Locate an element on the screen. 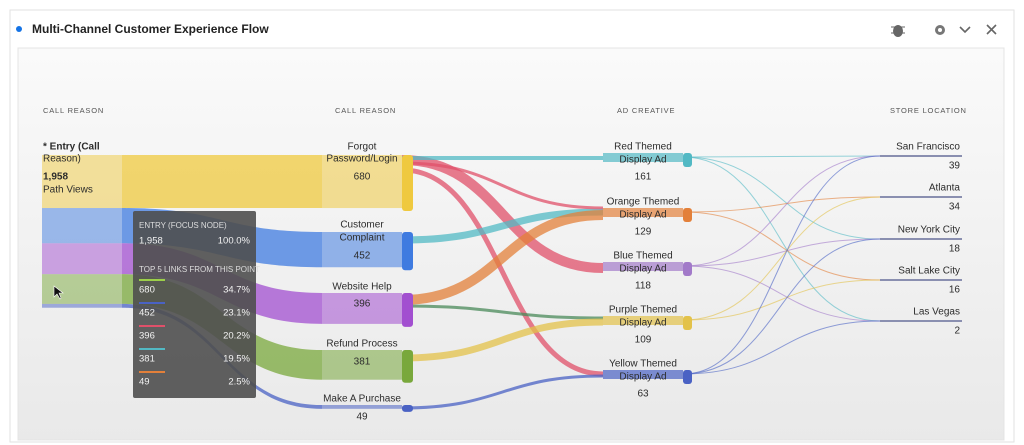  node-caption: Path Views is located at coordinates (68, 190).